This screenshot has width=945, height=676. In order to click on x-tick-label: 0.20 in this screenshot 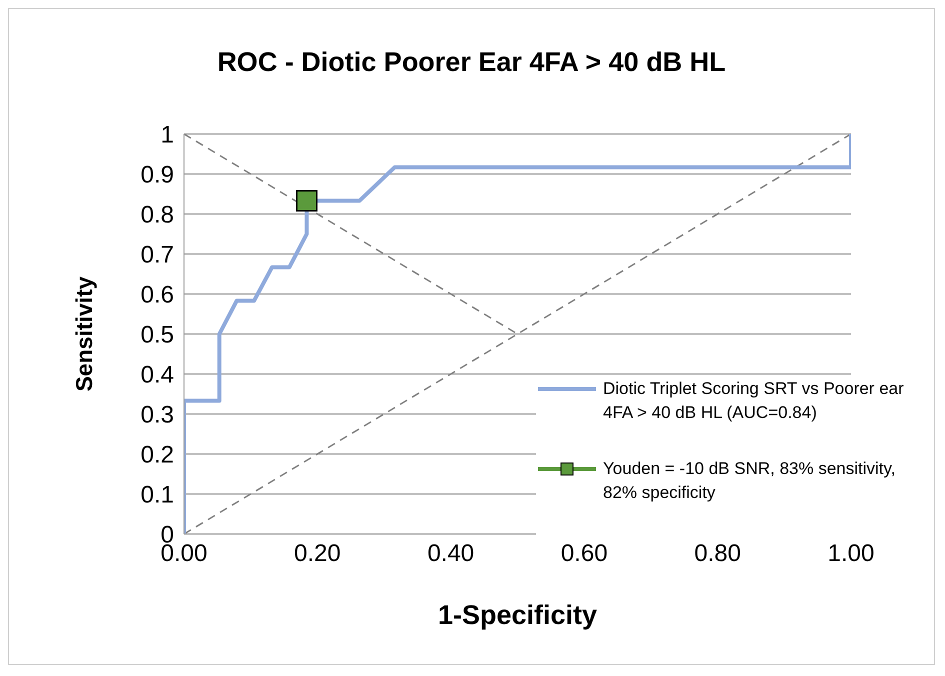, I will do `click(317, 554)`.